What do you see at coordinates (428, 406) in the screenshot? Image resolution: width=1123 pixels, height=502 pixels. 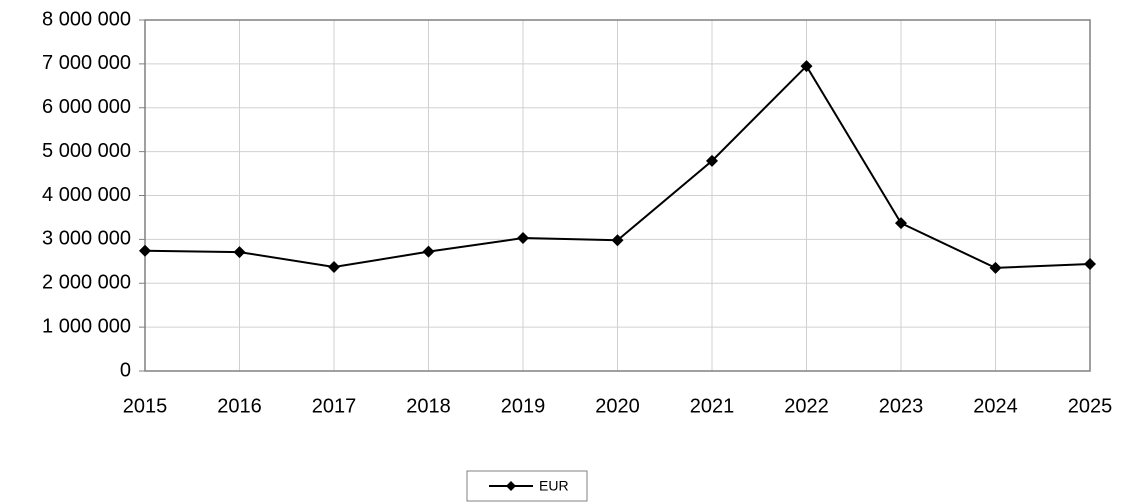 I see `x-tick-label: 2018` at bounding box center [428, 406].